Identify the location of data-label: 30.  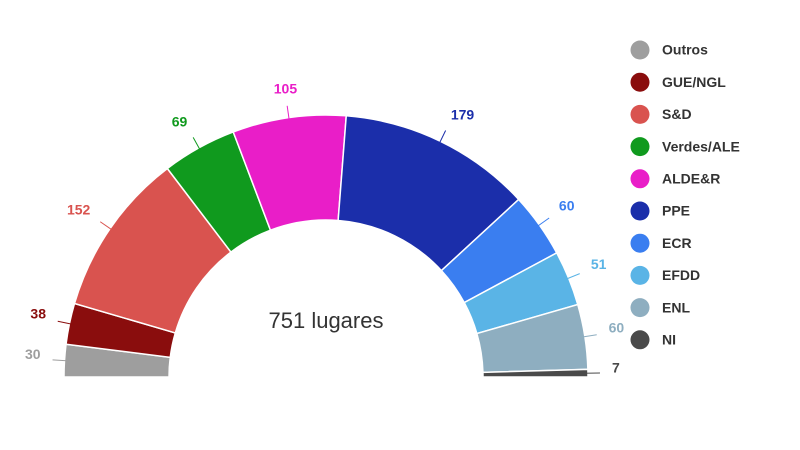
(33, 354).